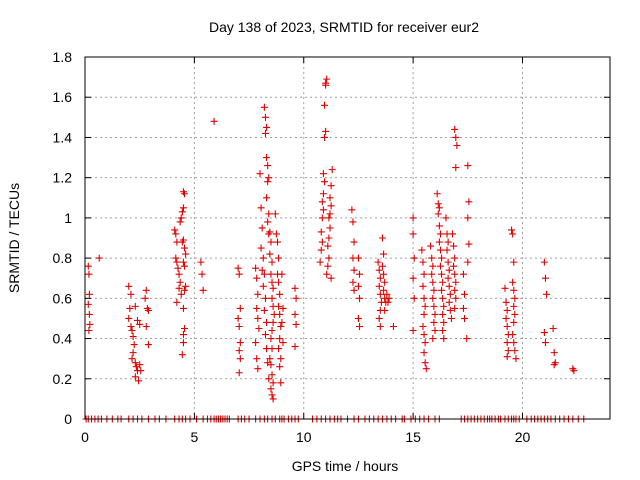  What do you see at coordinates (304, 437) in the screenshot?
I see `x-tick-label: 10` at bounding box center [304, 437].